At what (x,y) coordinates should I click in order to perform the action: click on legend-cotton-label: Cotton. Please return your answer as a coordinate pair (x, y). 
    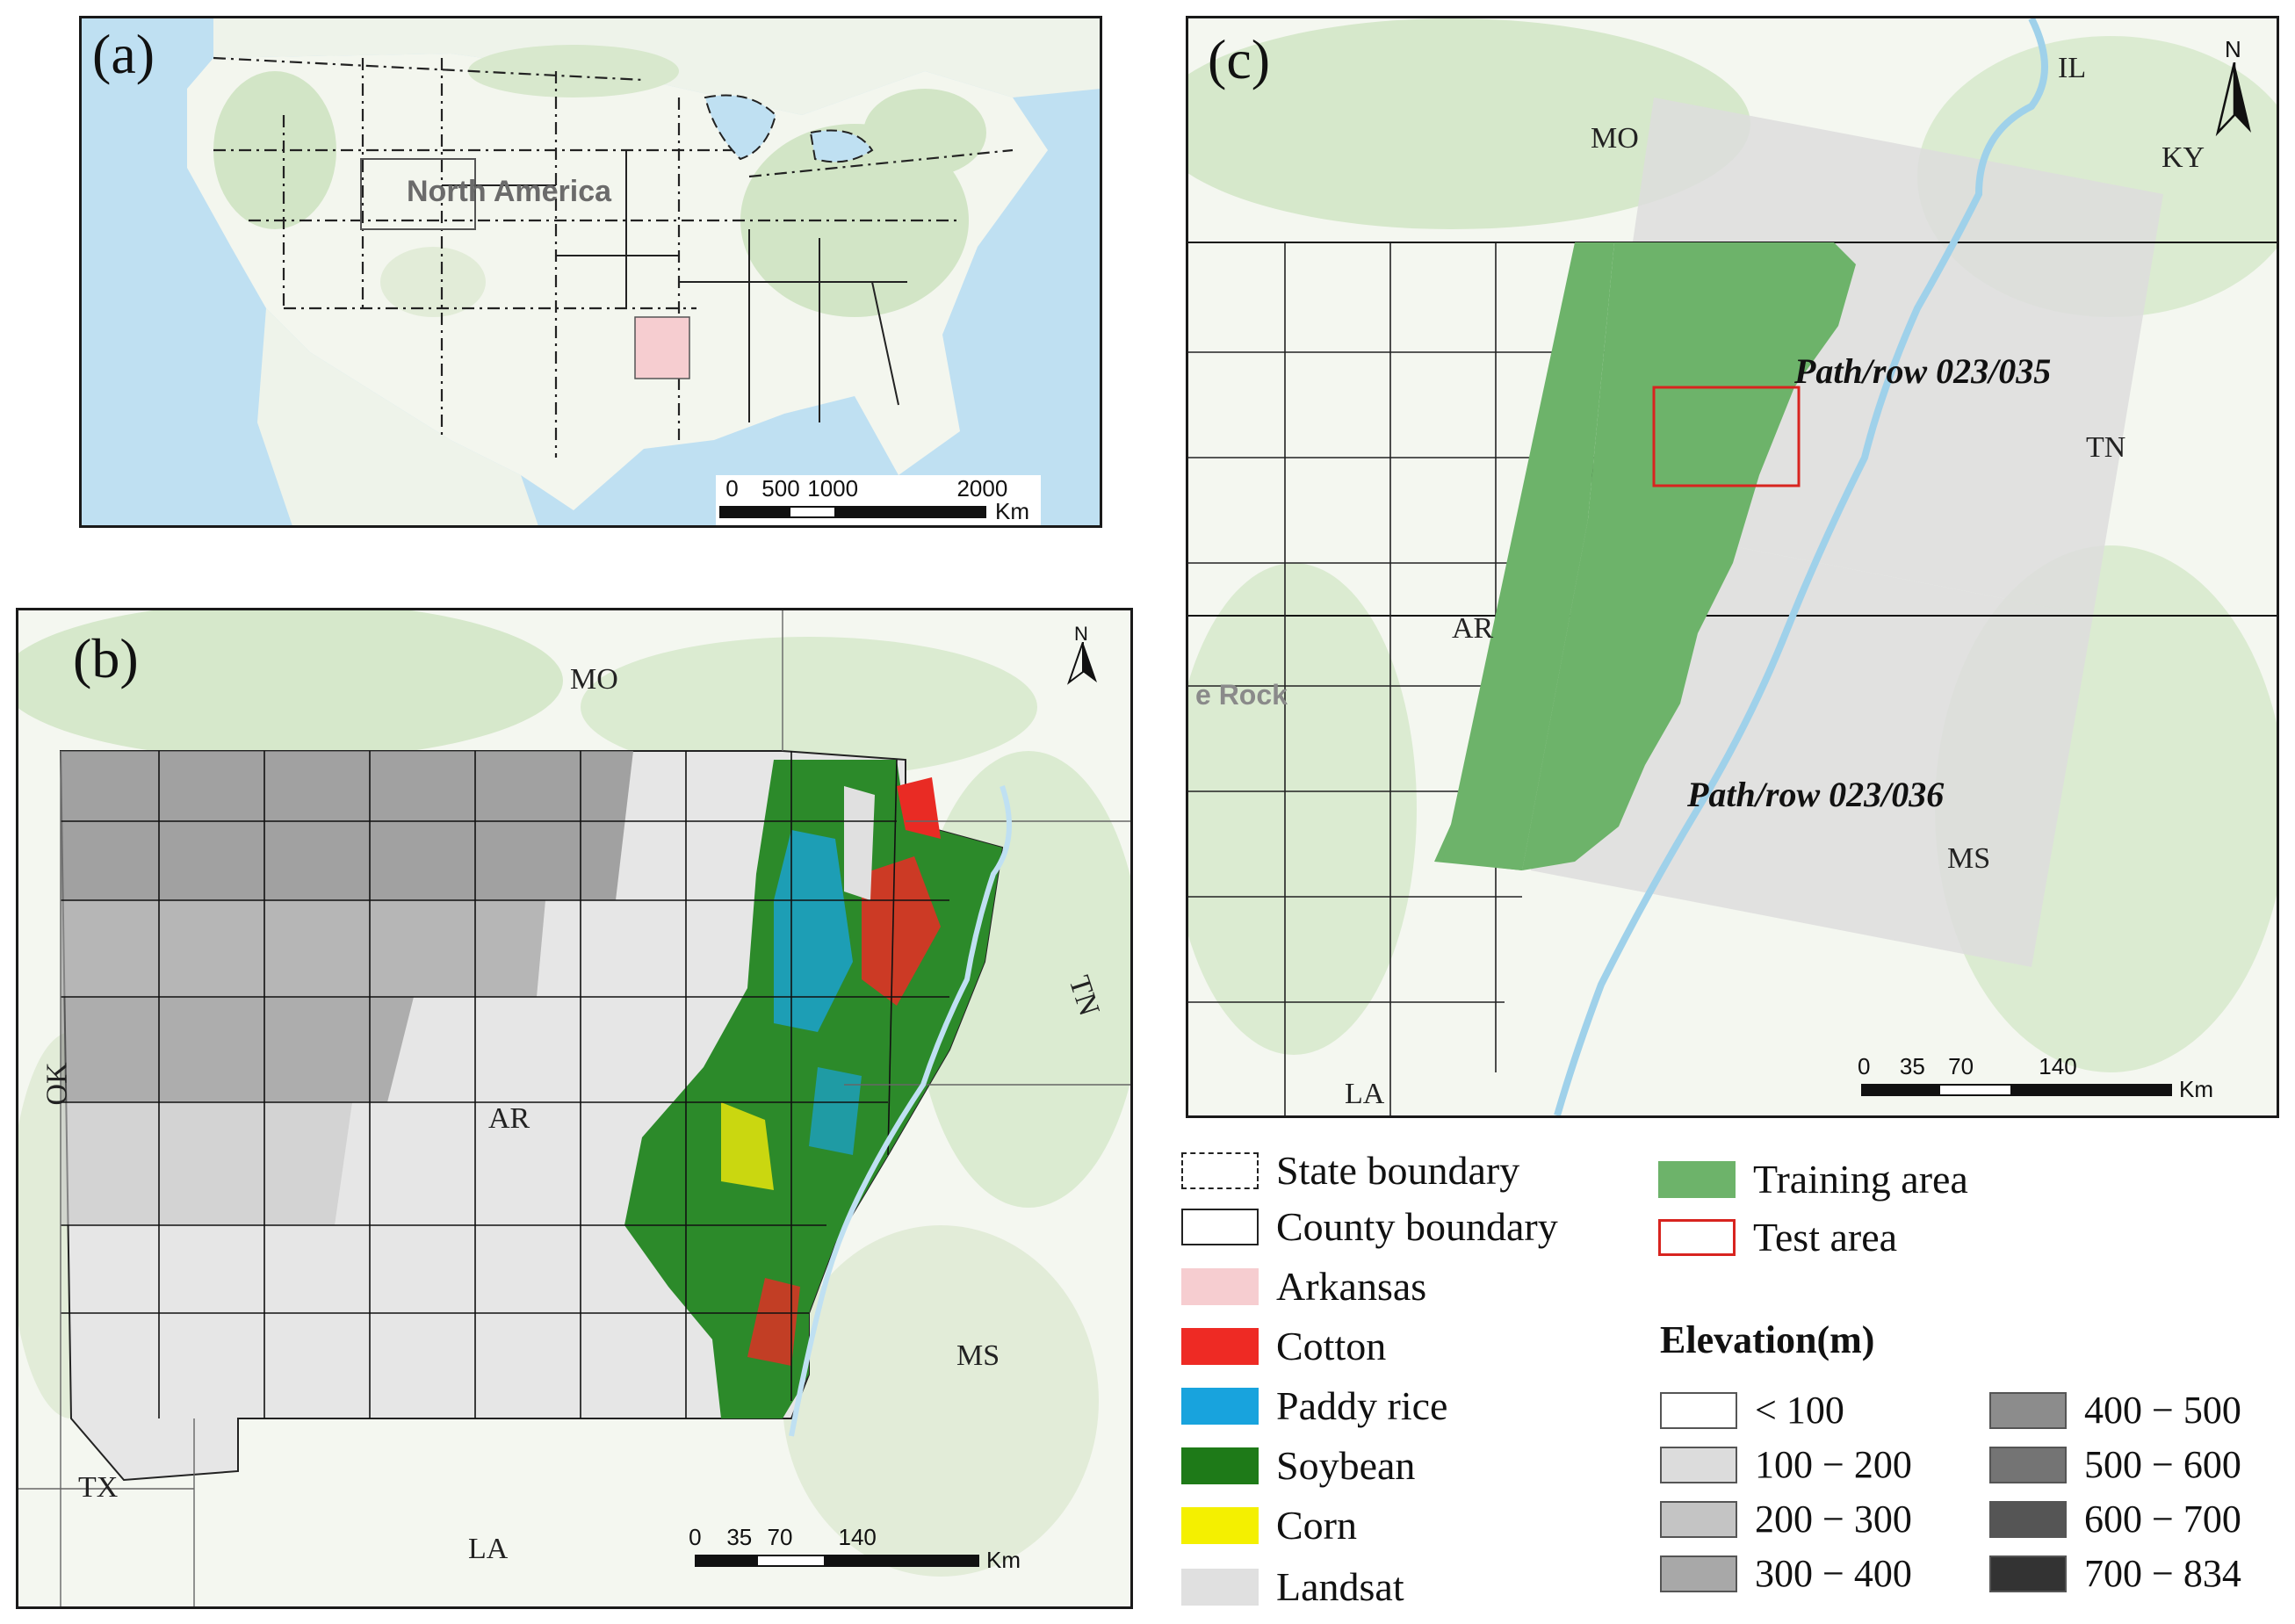
    Looking at the image, I should click on (1331, 1346).